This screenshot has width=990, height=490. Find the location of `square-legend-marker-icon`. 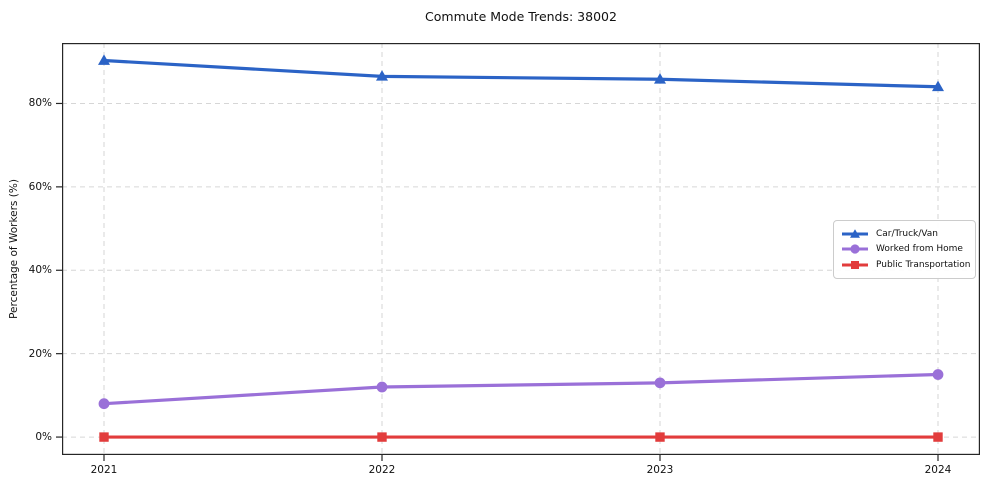

square-legend-marker-icon is located at coordinates (855, 264).